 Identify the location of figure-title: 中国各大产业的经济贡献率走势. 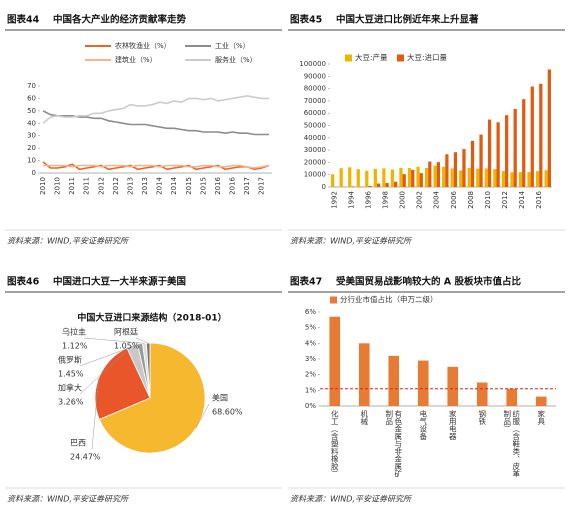
(120, 20).